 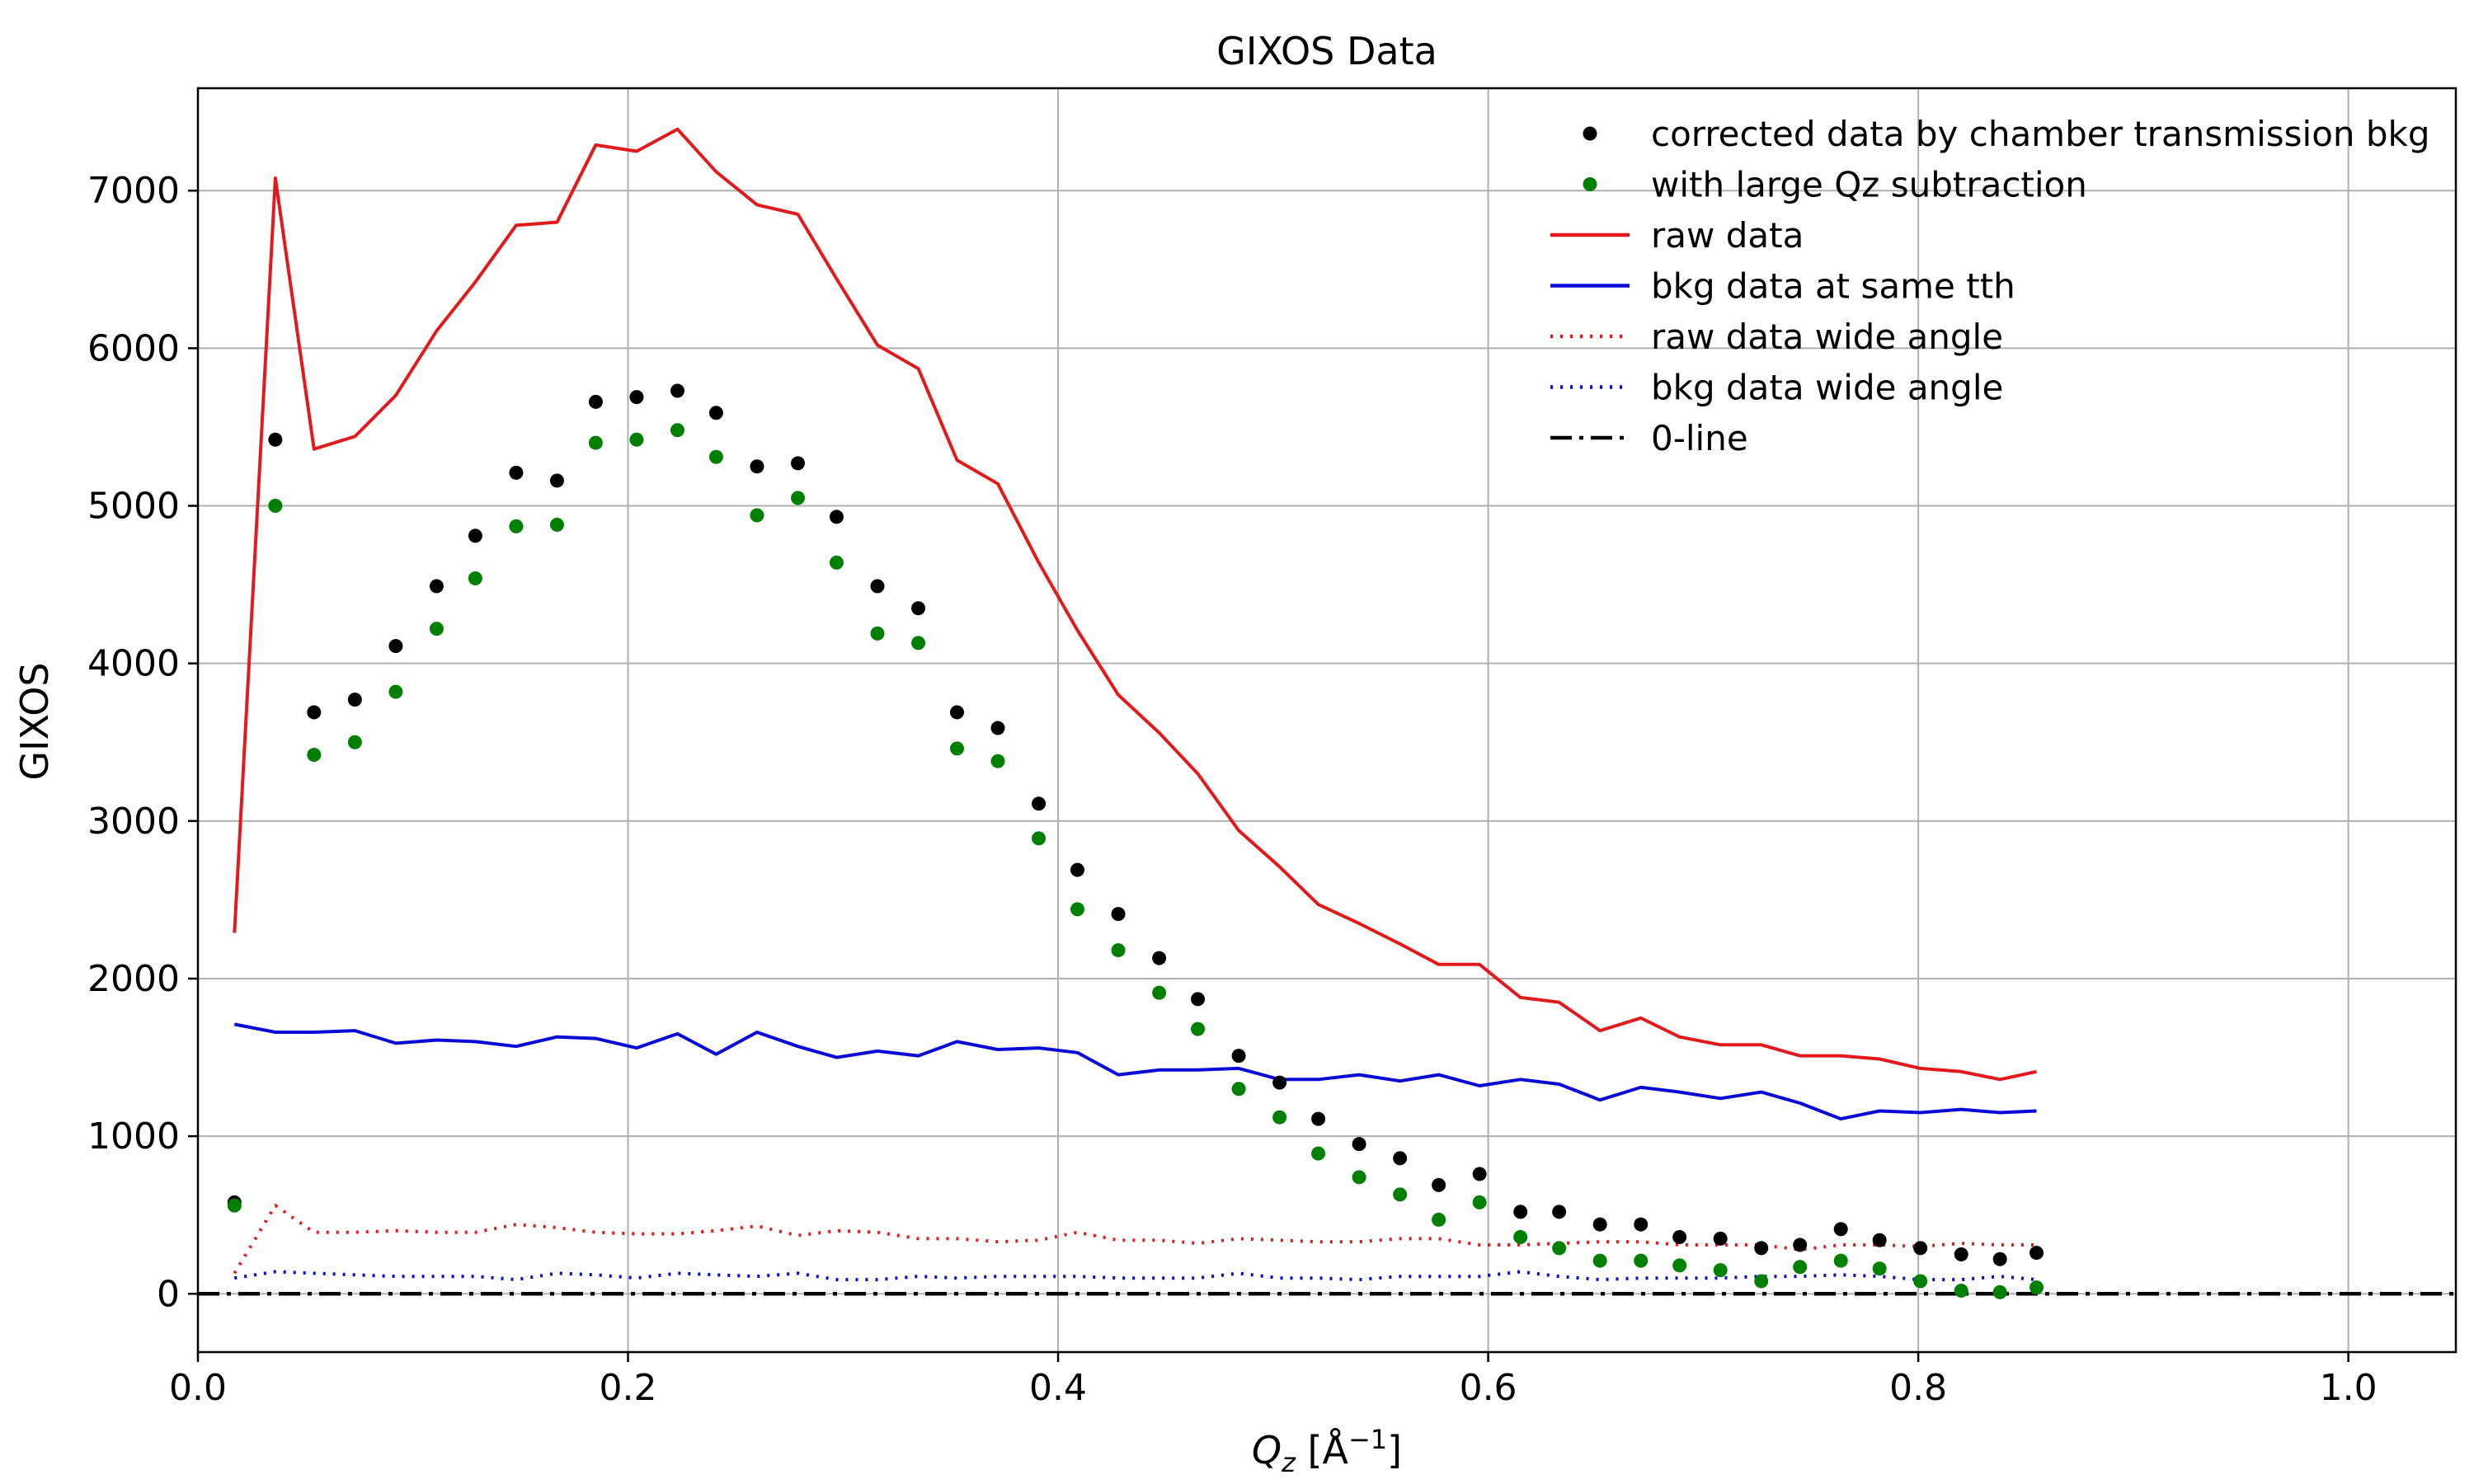 I want to click on y-tick-label: 4000, so click(x=133, y=664).